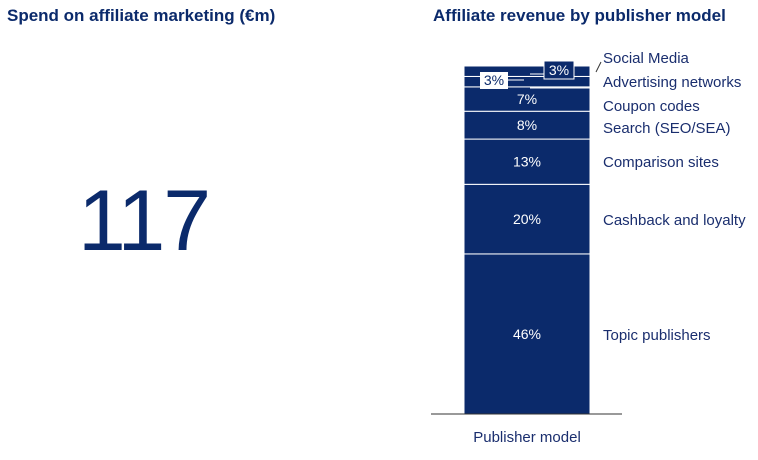  What do you see at coordinates (141, 15) in the screenshot?
I see `spend-title: Spend on affiliate marketing (€m)` at bounding box center [141, 15].